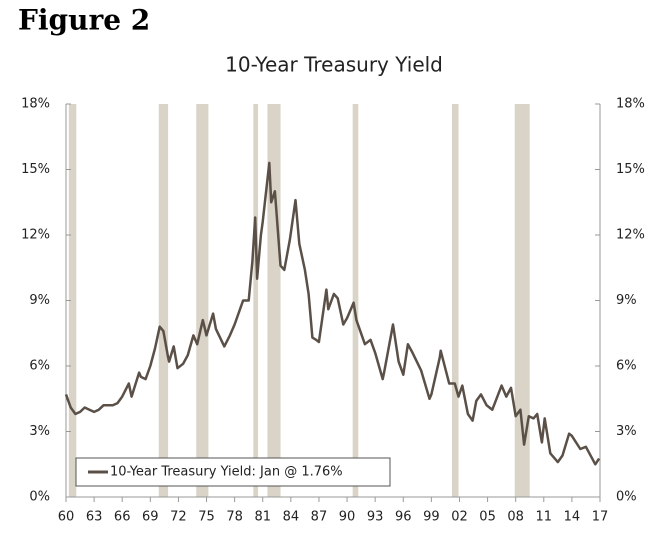  Describe the element at coordinates (630, 169) in the screenshot. I see `y2-tick-label: 15%` at that location.